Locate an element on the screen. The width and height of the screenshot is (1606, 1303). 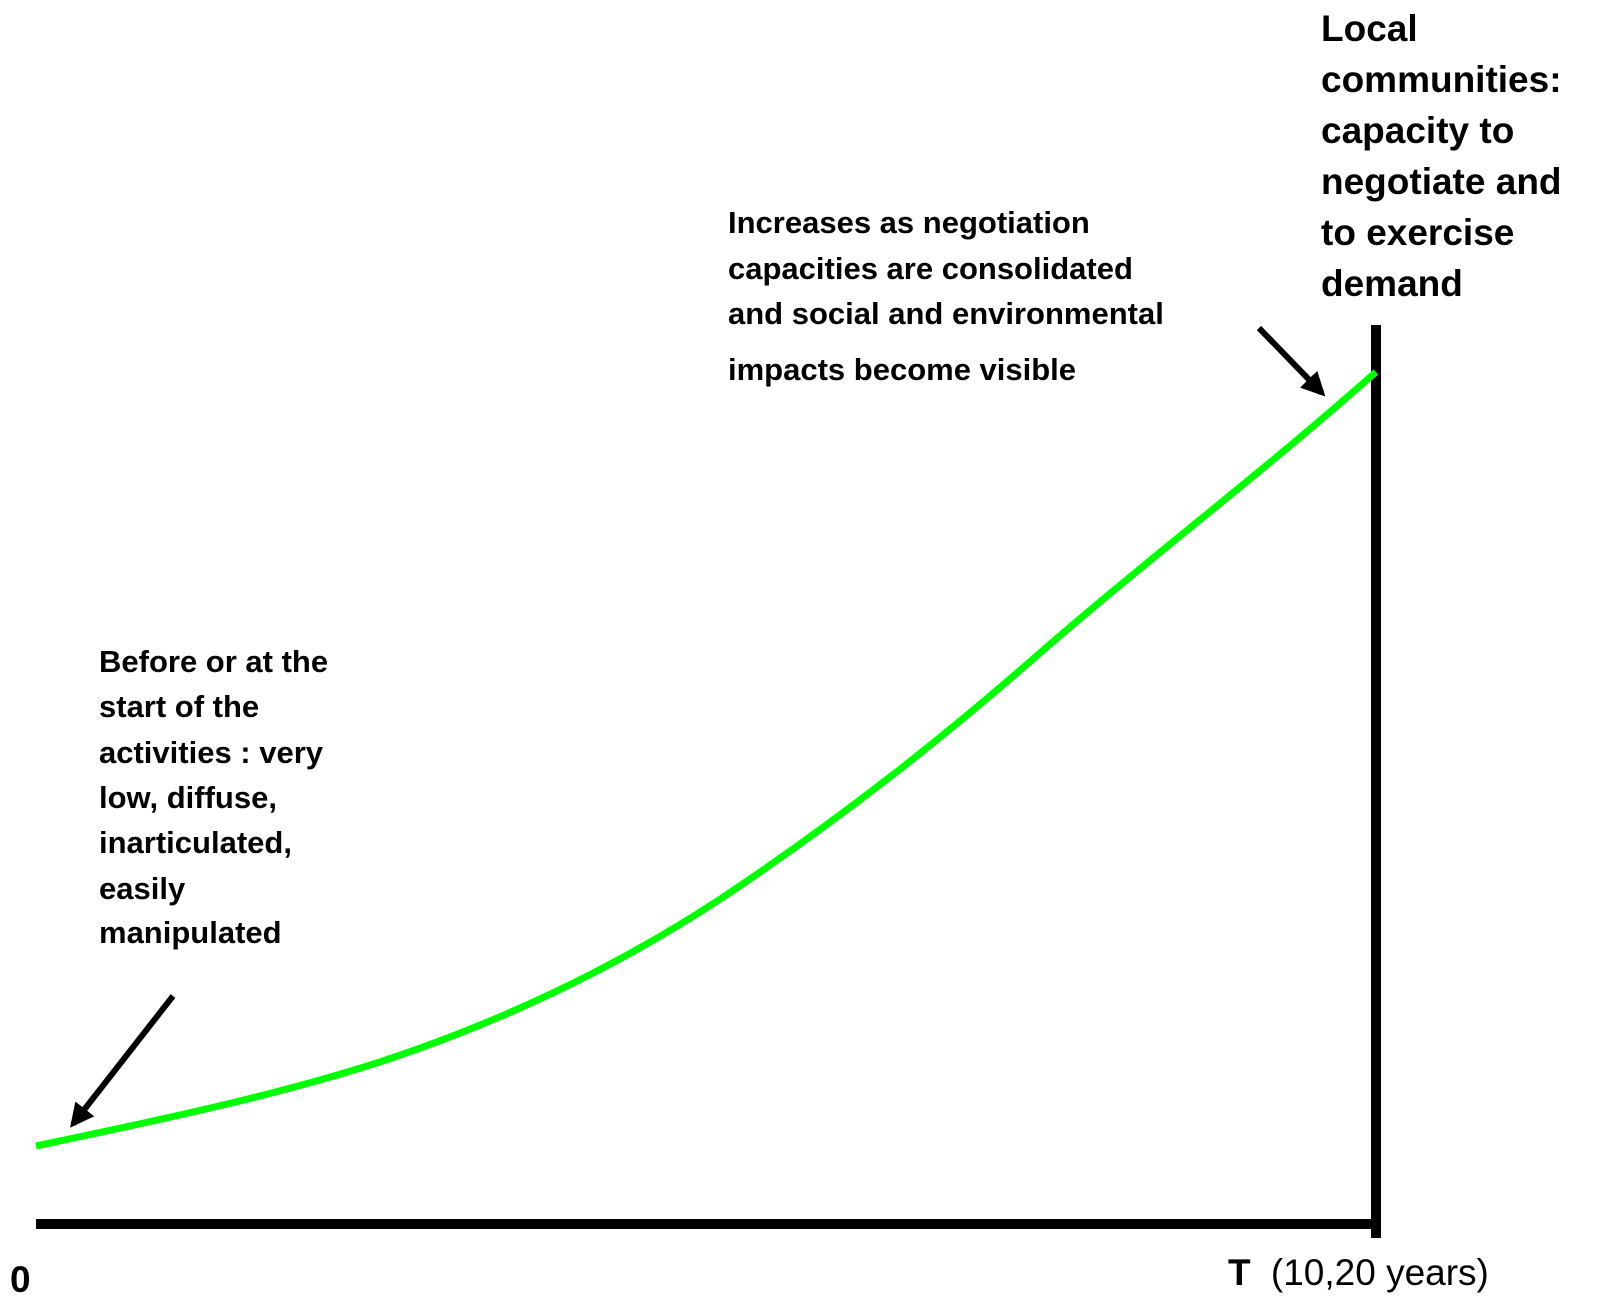
title-line: demand is located at coordinates (1392, 283).